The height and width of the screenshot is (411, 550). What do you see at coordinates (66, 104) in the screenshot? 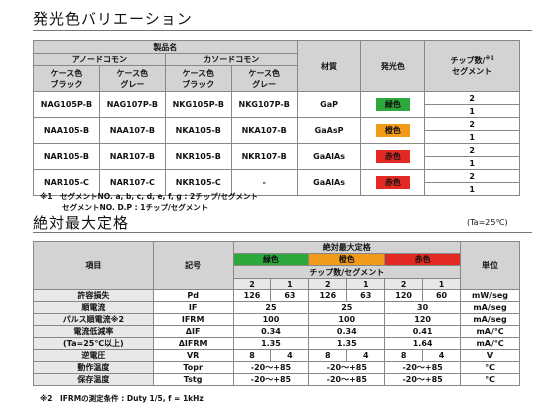
I see `part-number: NAG105P-B` at bounding box center [66, 104].